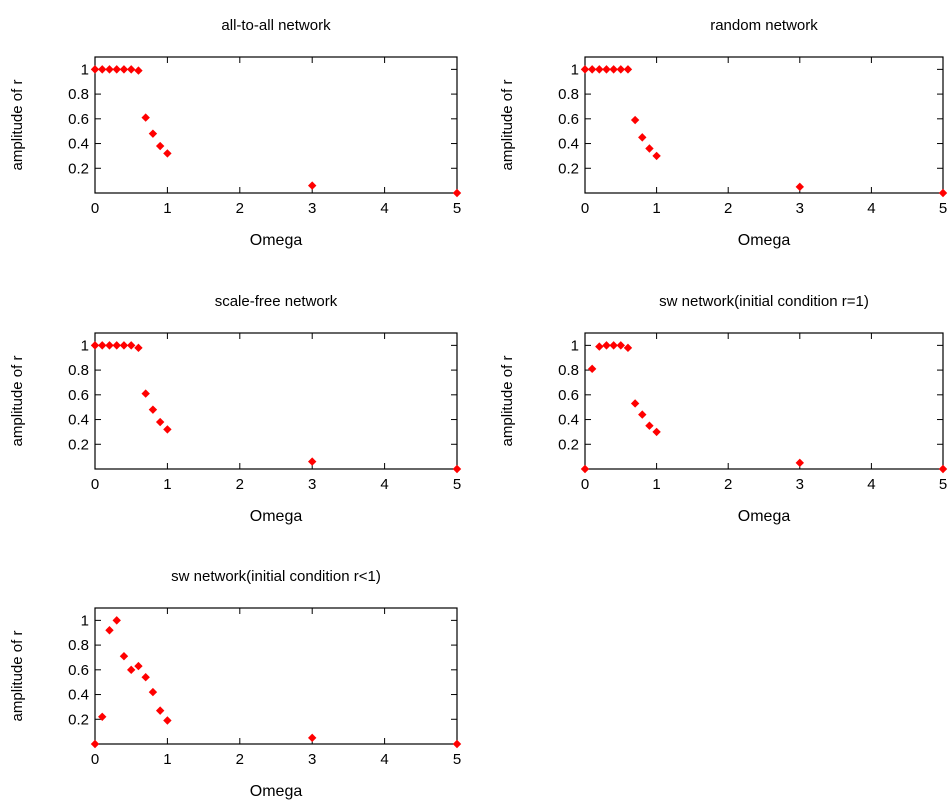 This screenshot has width=951, height=812. Describe the element at coordinates (764, 301) in the screenshot. I see `chart-title: sw network(initial condition r=1)` at that location.